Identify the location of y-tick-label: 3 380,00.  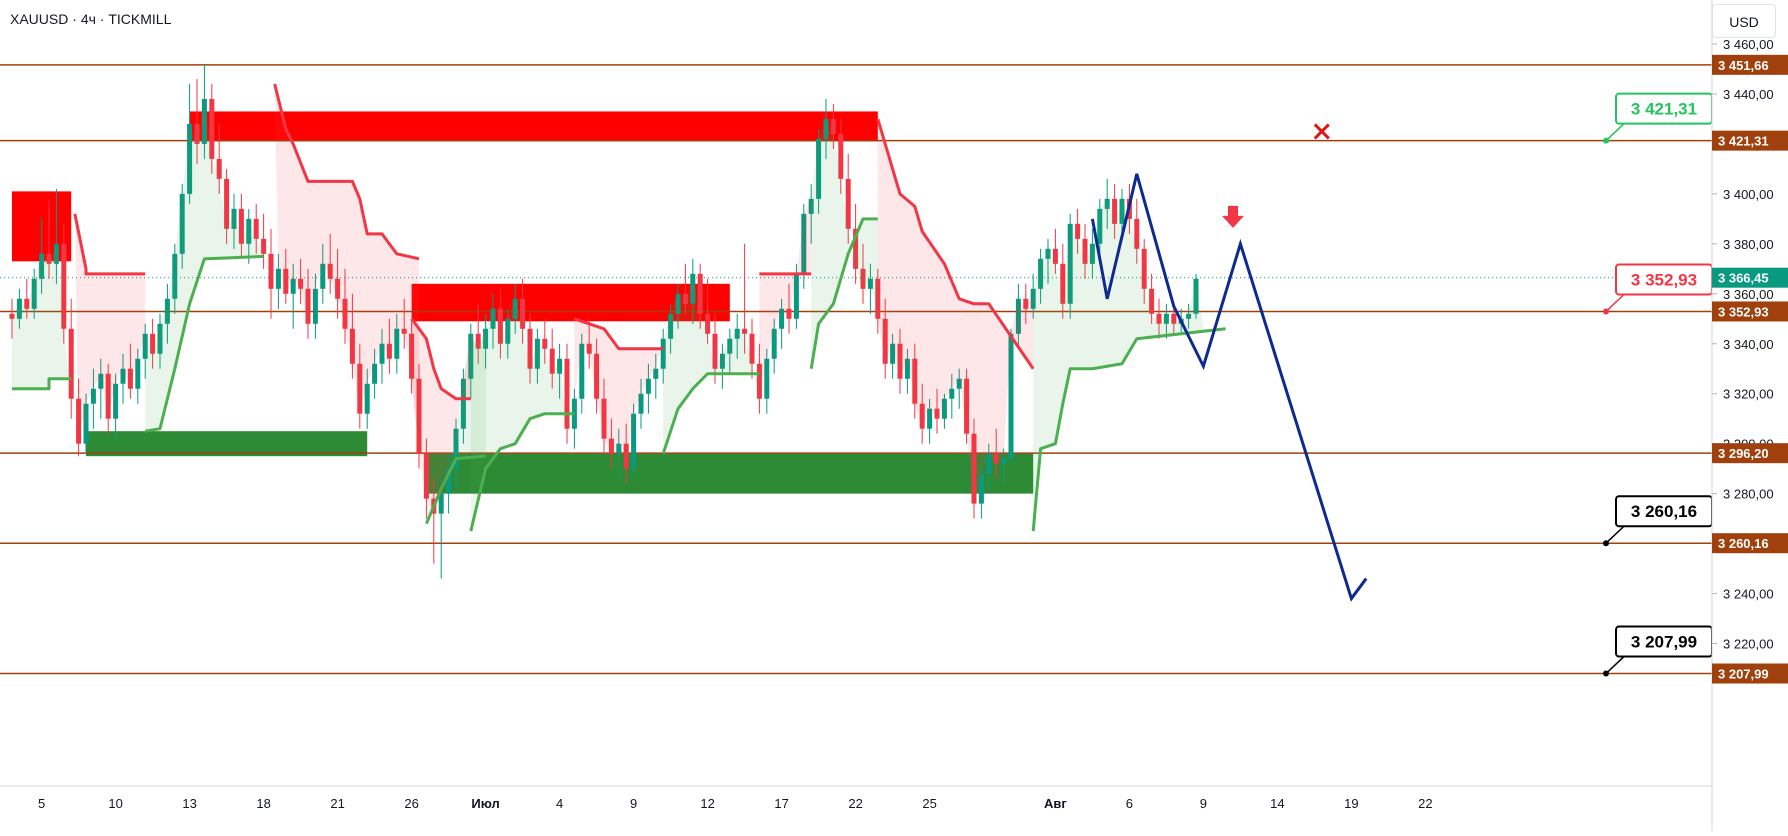
(1748, 244).